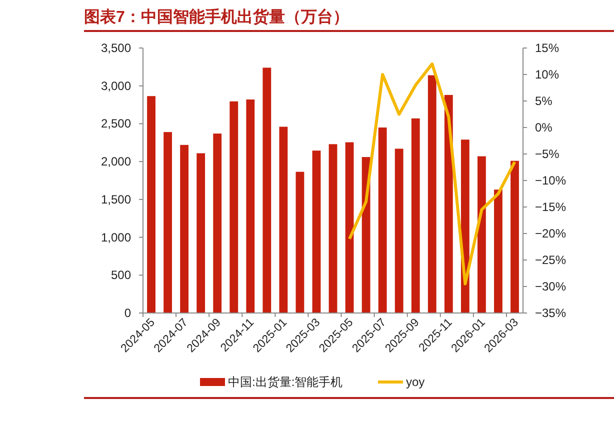 This screenshot has height=436, width=614. Describe the element at coordinates (547, 75) in the screenshot. I see `y2-tick-label: 10%` at that location.